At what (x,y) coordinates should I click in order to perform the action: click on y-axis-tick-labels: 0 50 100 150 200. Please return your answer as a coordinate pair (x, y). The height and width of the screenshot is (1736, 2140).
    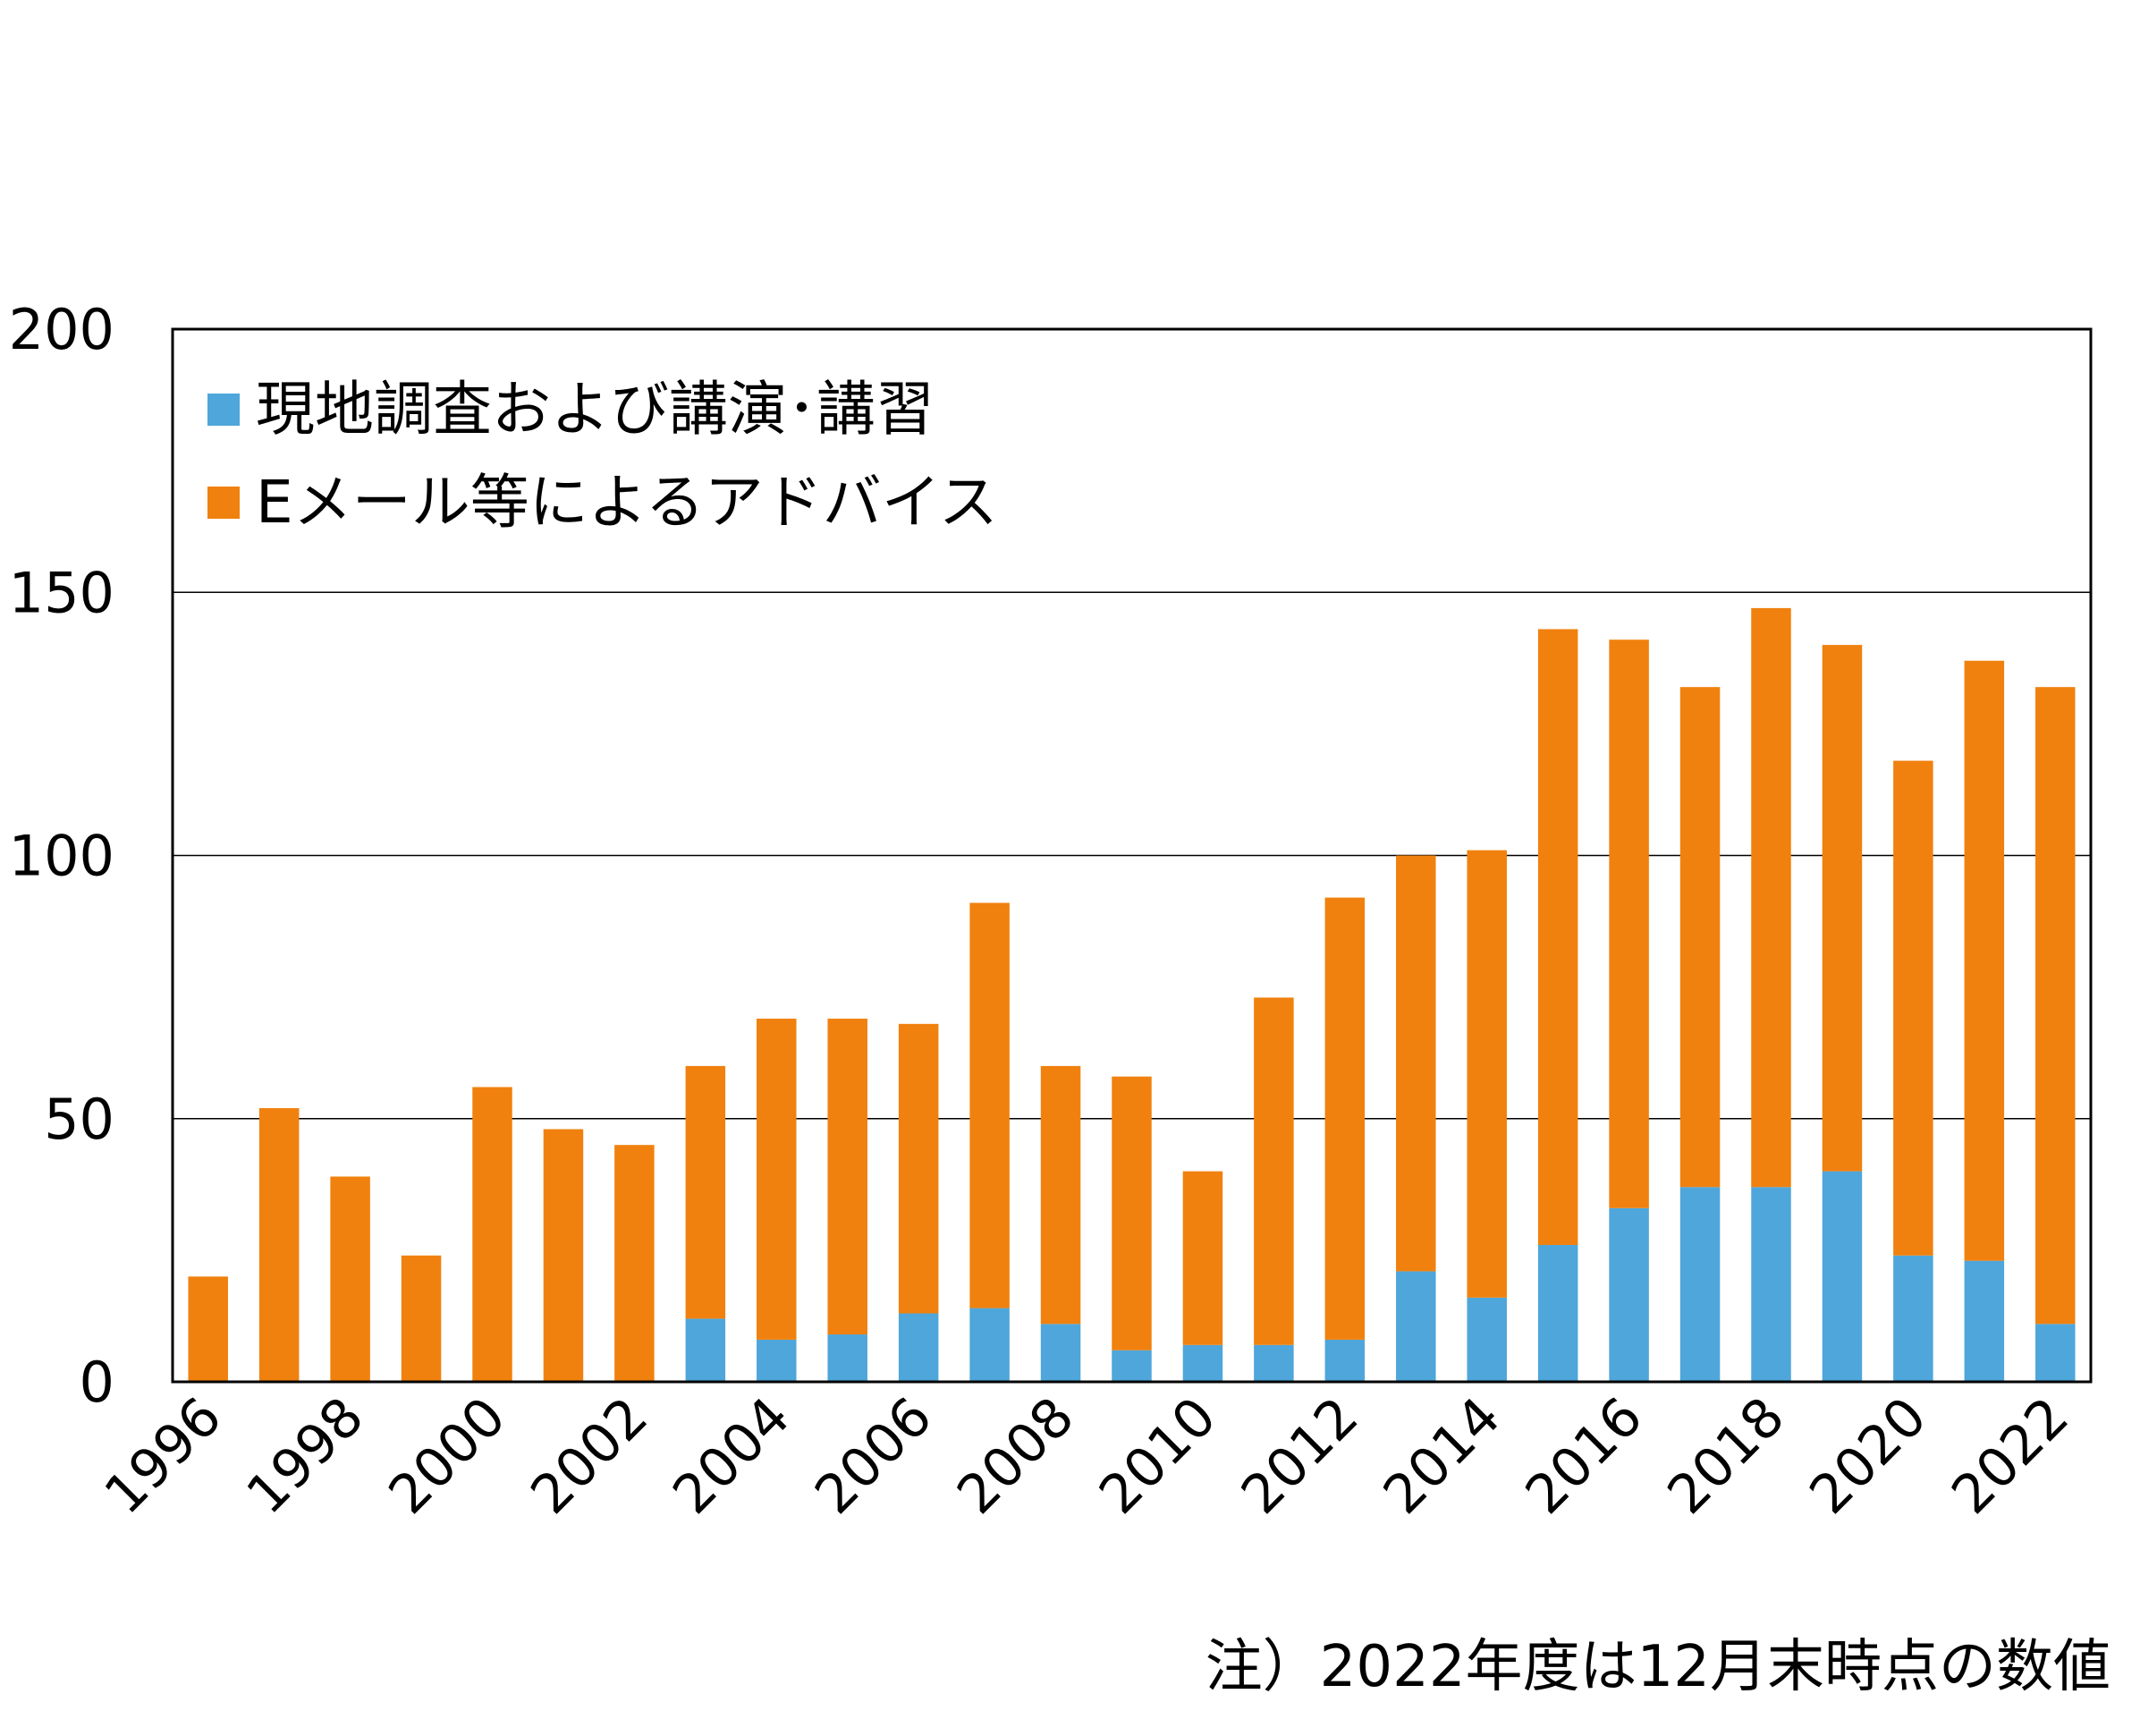
    Looking at the image, I should click on (61, 856).